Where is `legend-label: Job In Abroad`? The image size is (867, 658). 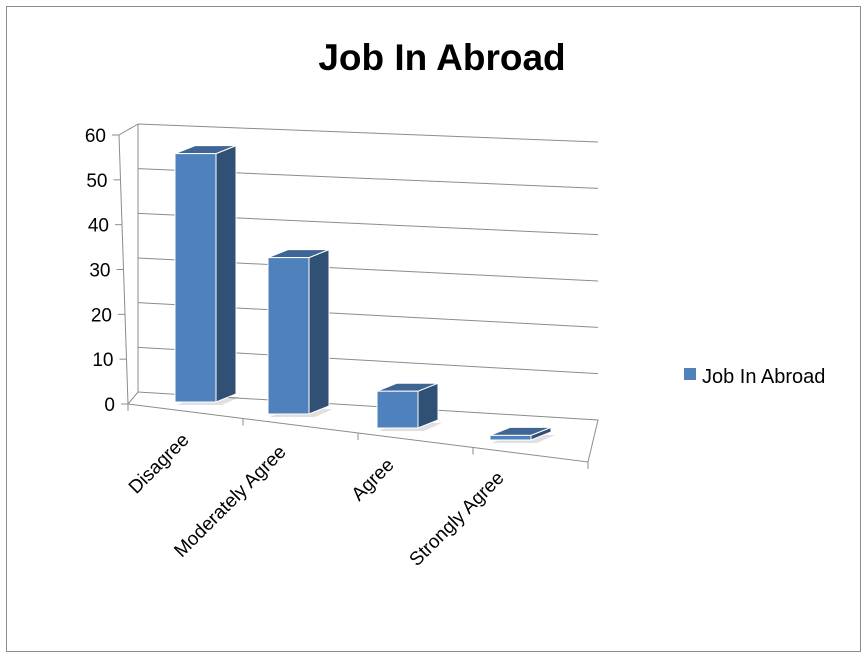
legend-label: Job In Abroad is located at coordinates (763, 377).